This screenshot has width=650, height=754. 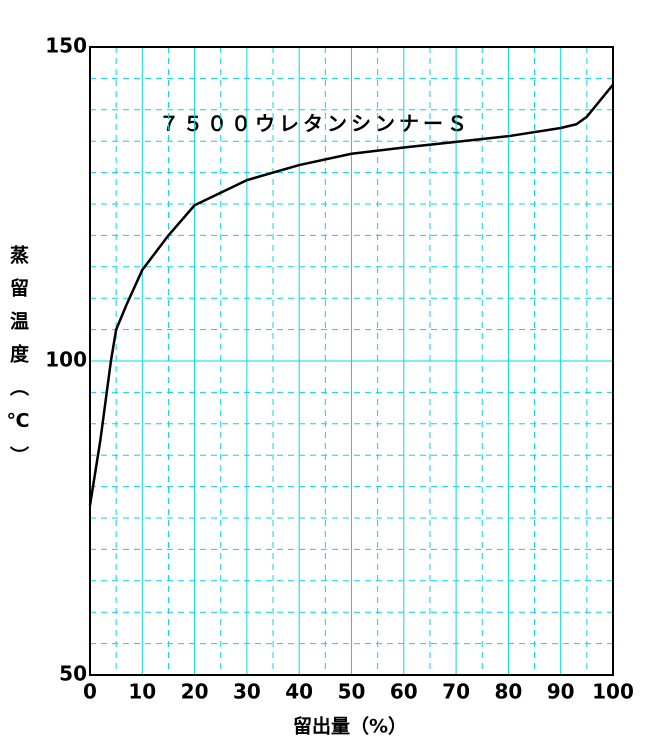 I want to click on x-tick-label: 20, so click(x=195, y=692).